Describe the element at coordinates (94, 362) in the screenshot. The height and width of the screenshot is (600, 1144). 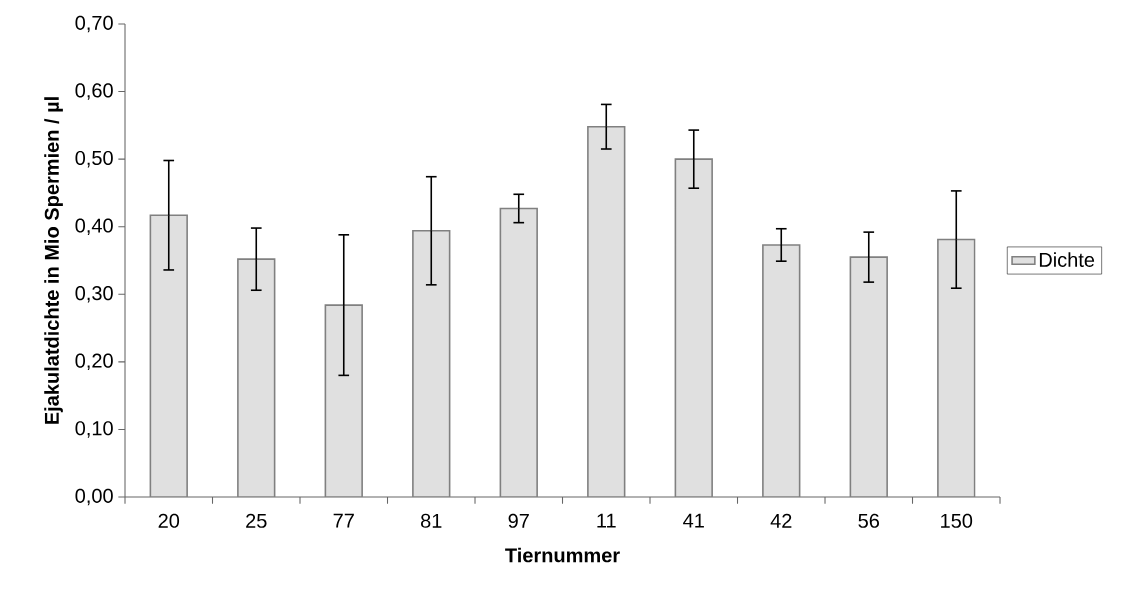
I see `y-tick-label: 0,20` at that location.